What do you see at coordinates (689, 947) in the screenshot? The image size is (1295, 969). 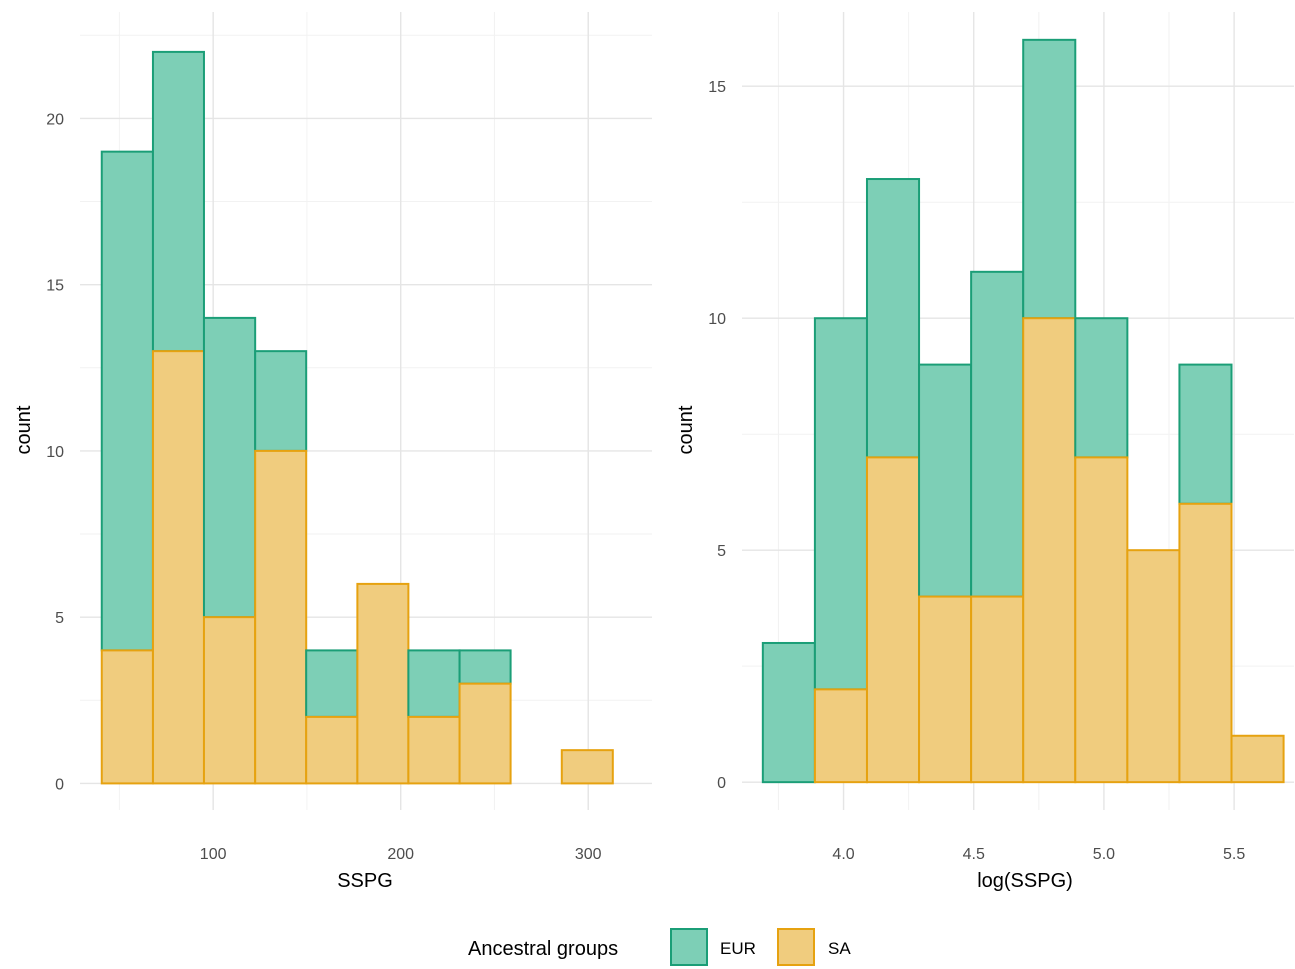 I see `legend-swatch-eur` at bounding box center [689, 947].